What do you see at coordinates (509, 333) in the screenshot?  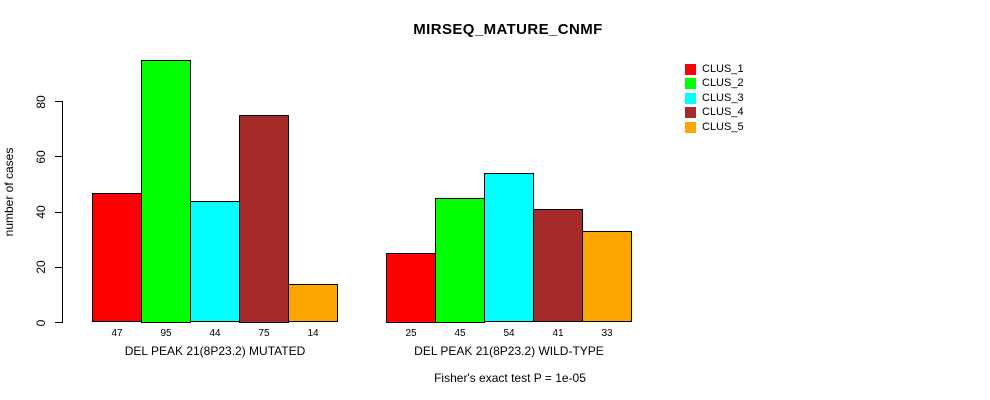 I see `bar-value-label: 54` at bounding box center [509, 333].